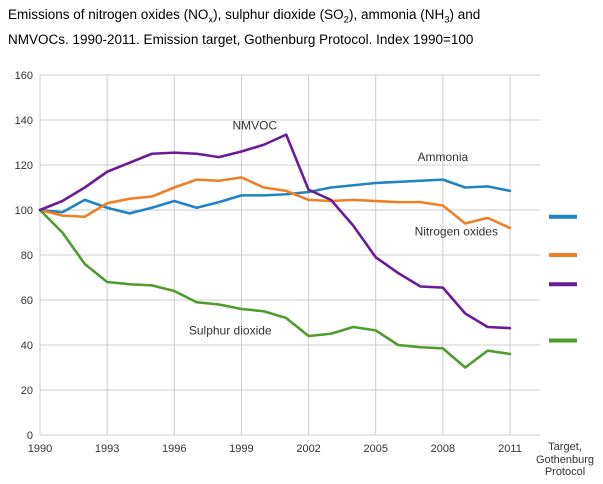 The height and width of the screenshot is (484, 603). I want to click on x-axis-tick-label: 1996, so click(174, 449).